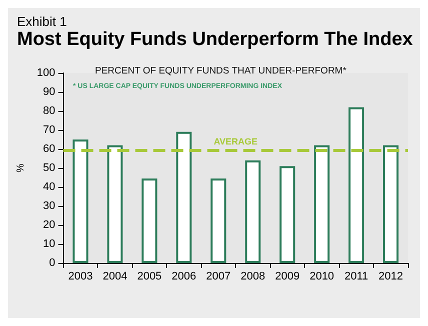 The image size is (428, 326). What do you see at coordinates (218, 276) in the screenshot?
I see `x-tick-label: 2007` at bounding box center [218, 276].